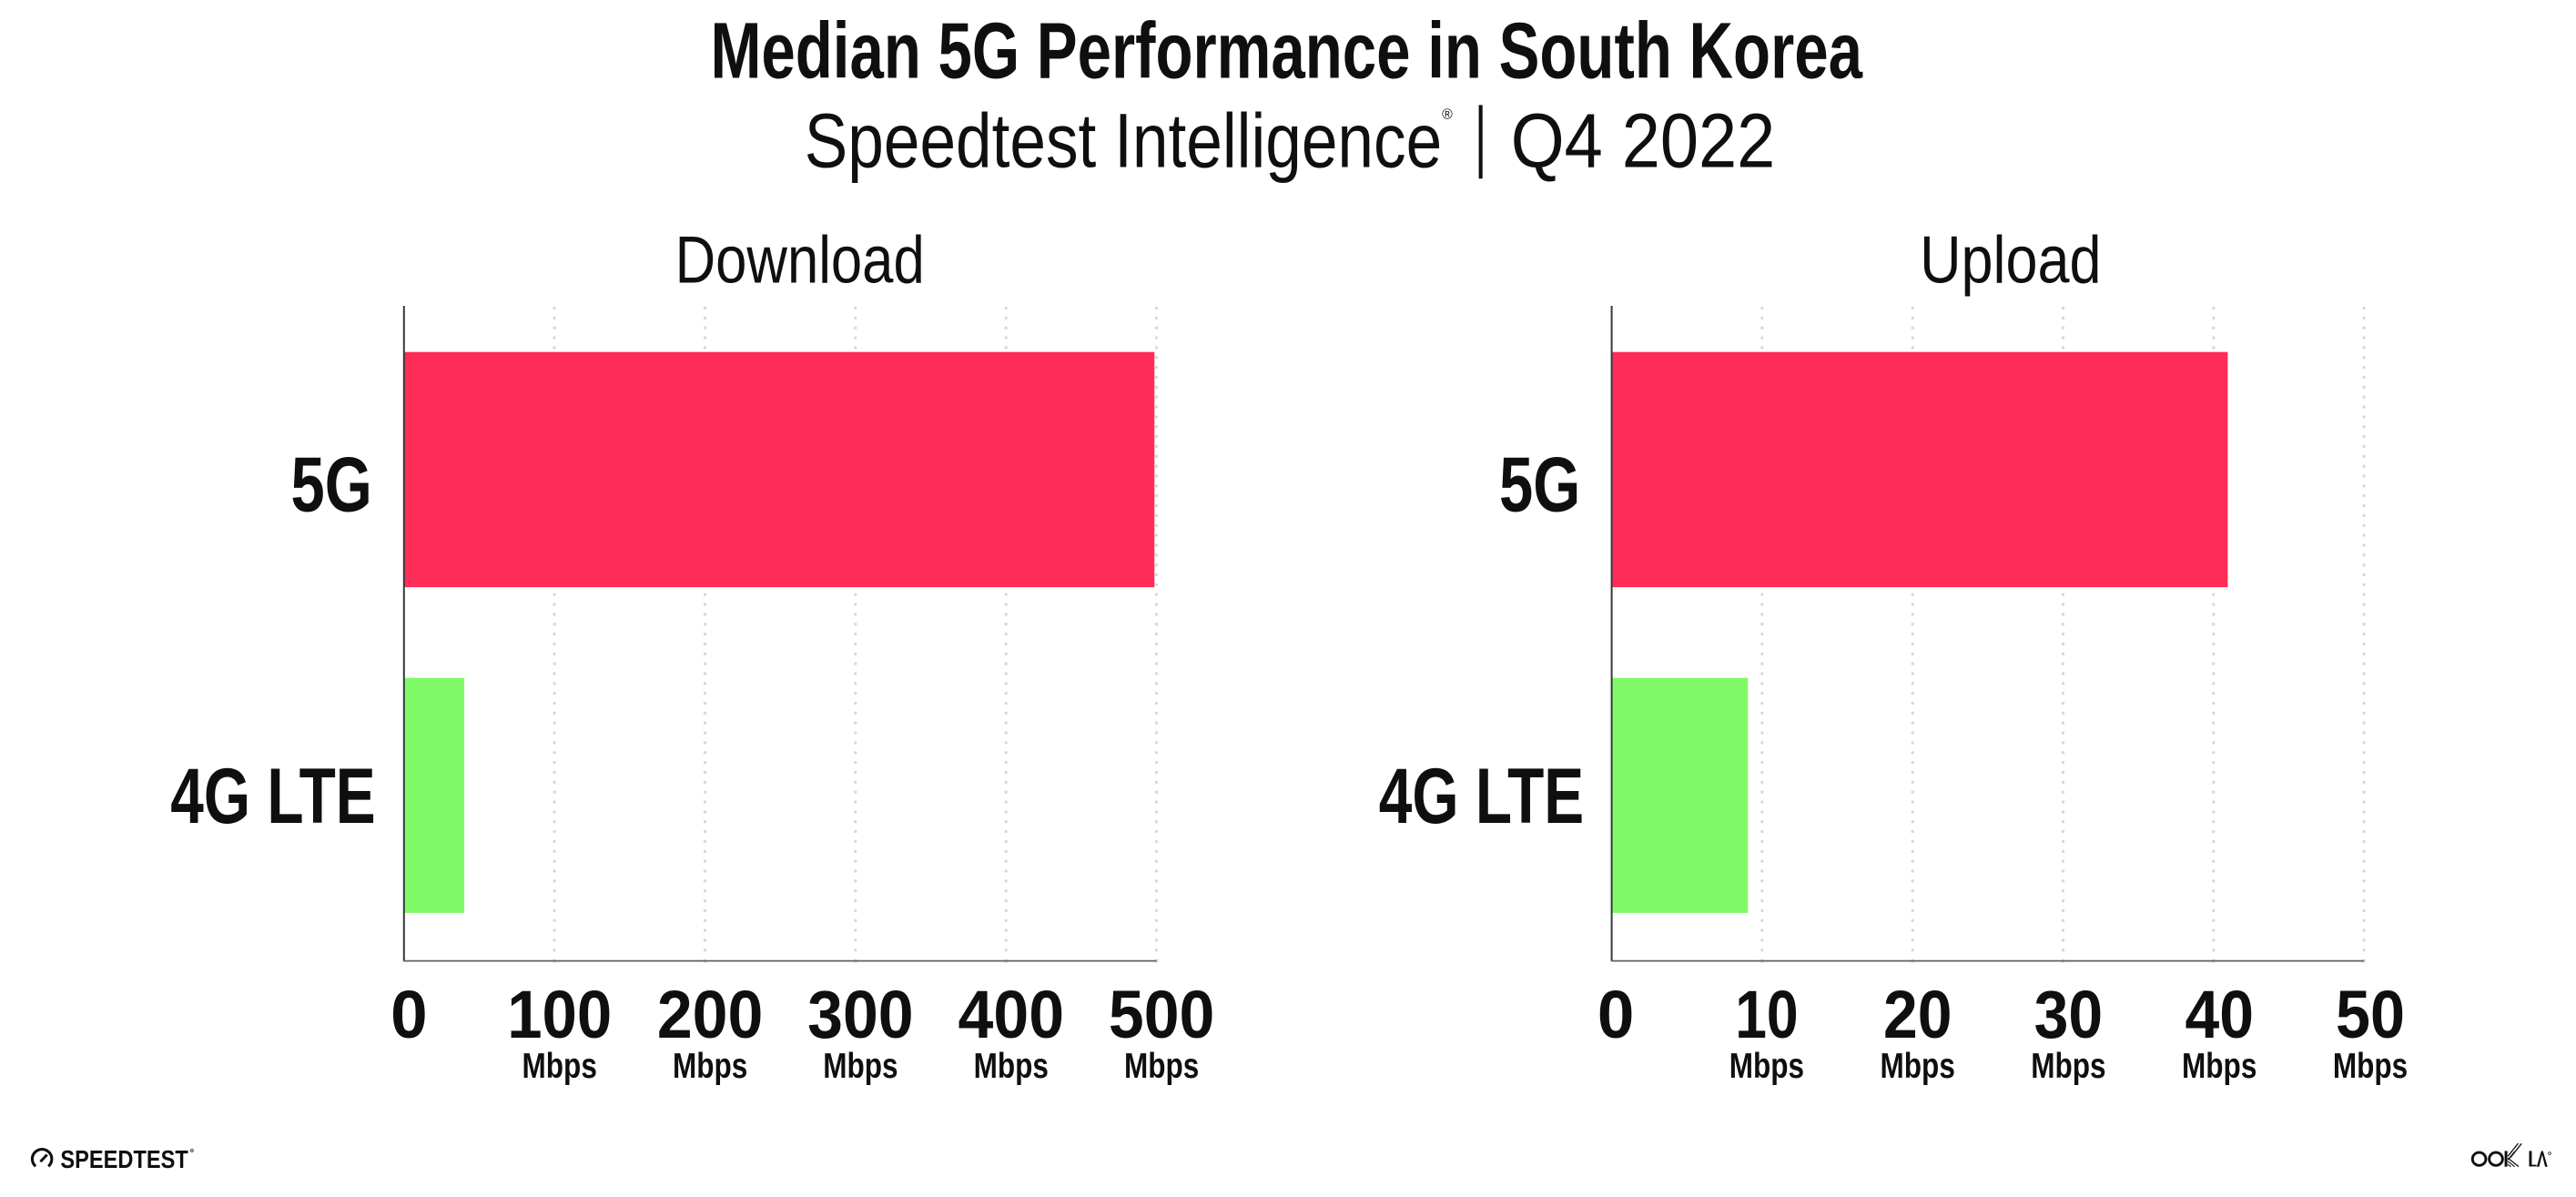 This screenshot has height=1197, width=2576. Describe the element at coordinates (800, 259) in the screenshot. I see `svg-text: Download` at that location.